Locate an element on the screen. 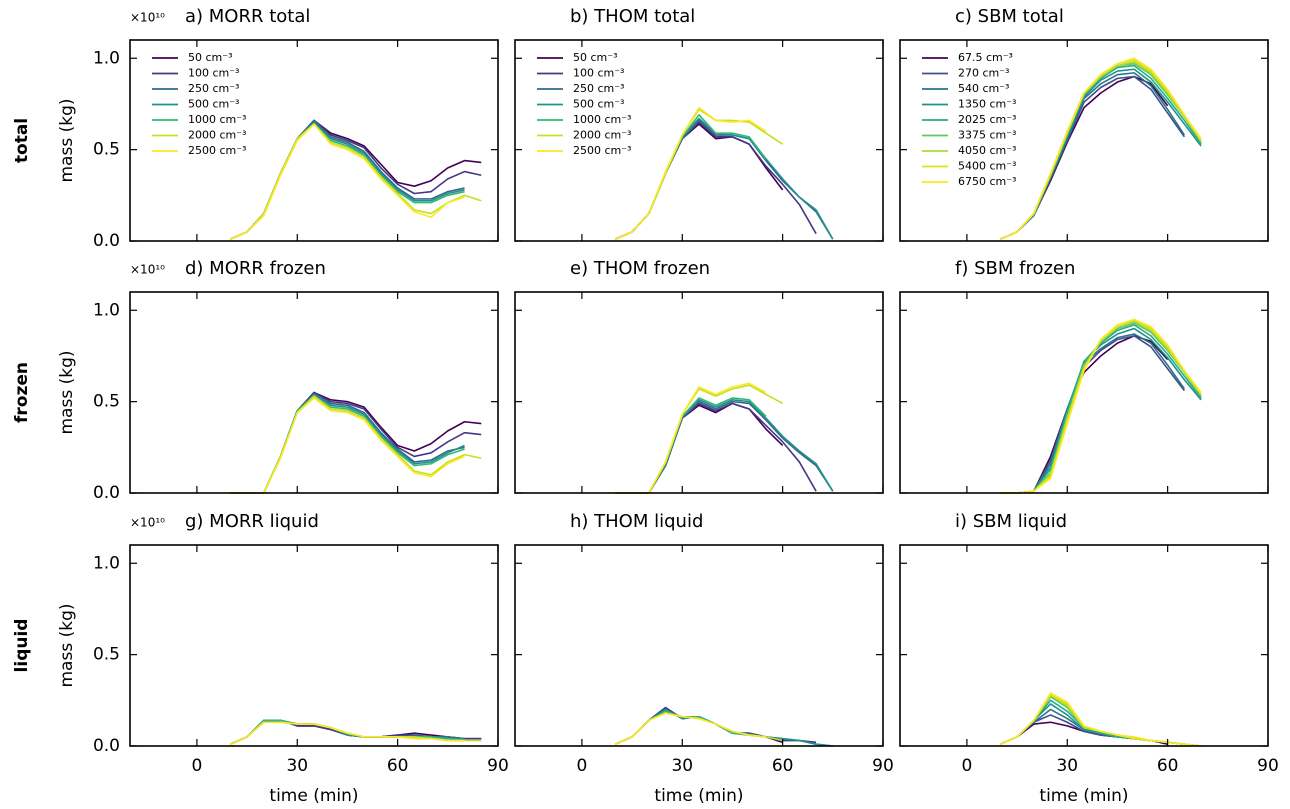  row-label: frozen is located at coordinates (22, 392).